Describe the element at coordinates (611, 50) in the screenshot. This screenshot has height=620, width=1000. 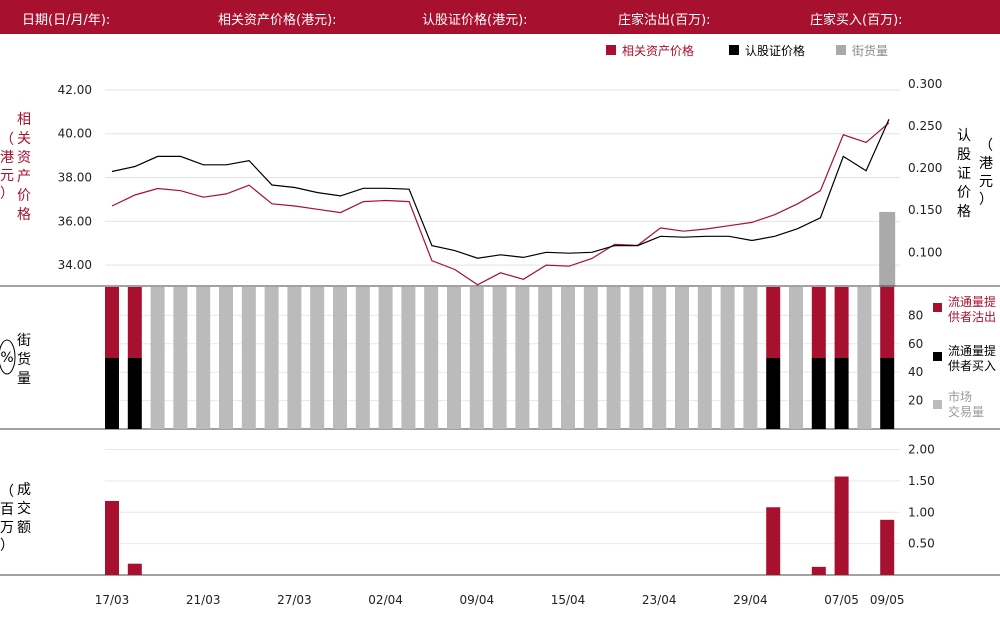
I see `legend-underlying-swatch` at that location.